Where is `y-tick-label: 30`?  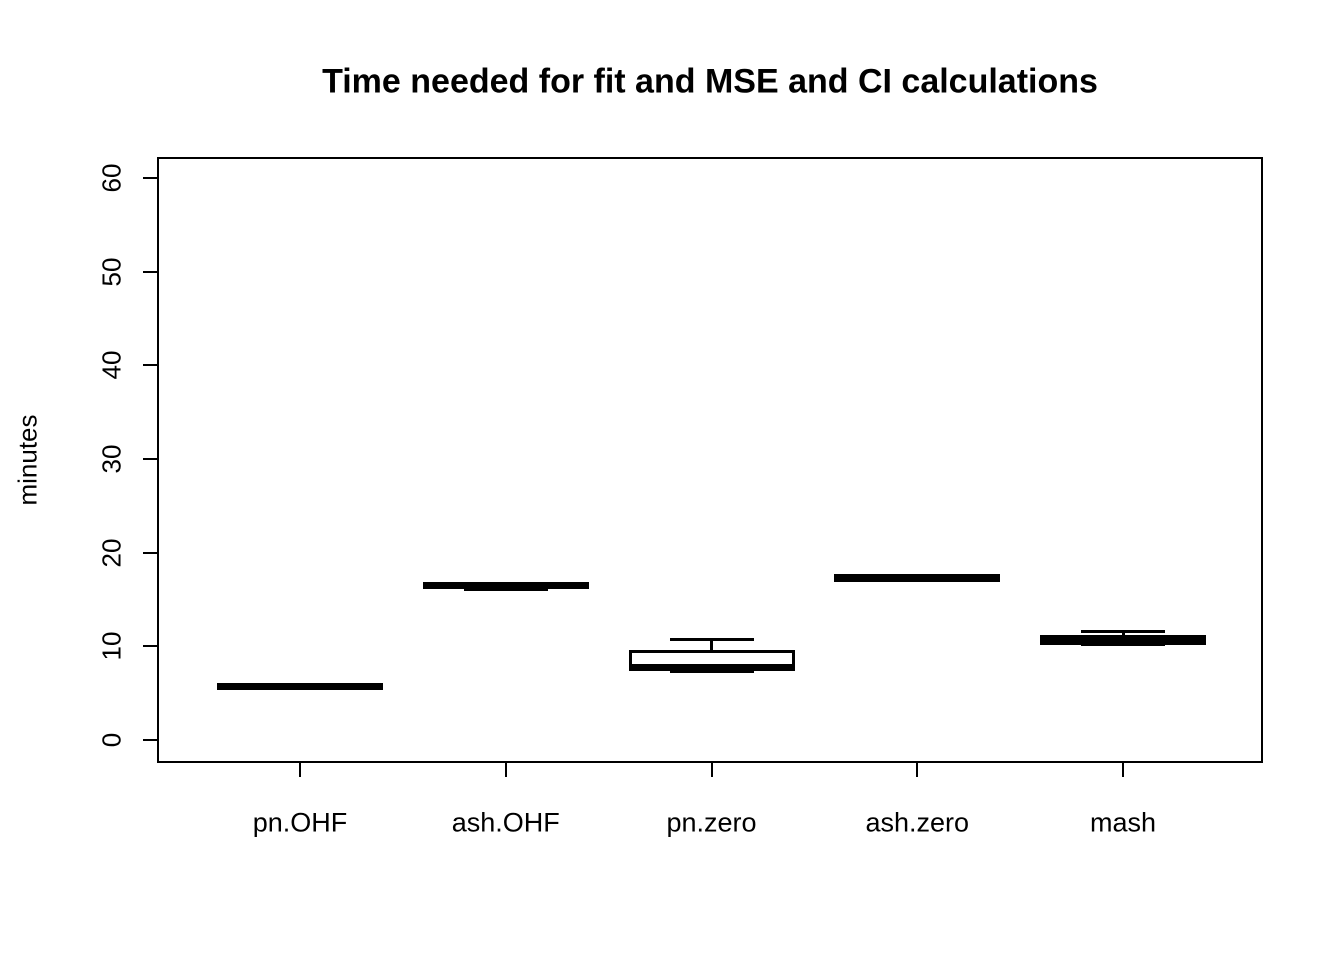 y-tick-label: 30 is located at coordinates (111, 459).